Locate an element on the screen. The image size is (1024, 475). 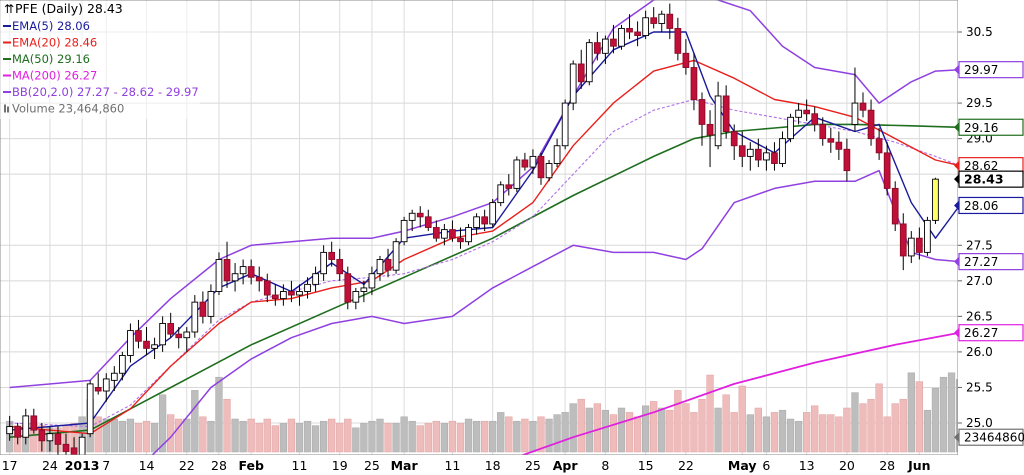
legend-item: MA(50) 29.16 is located at coordinates (46, 59).